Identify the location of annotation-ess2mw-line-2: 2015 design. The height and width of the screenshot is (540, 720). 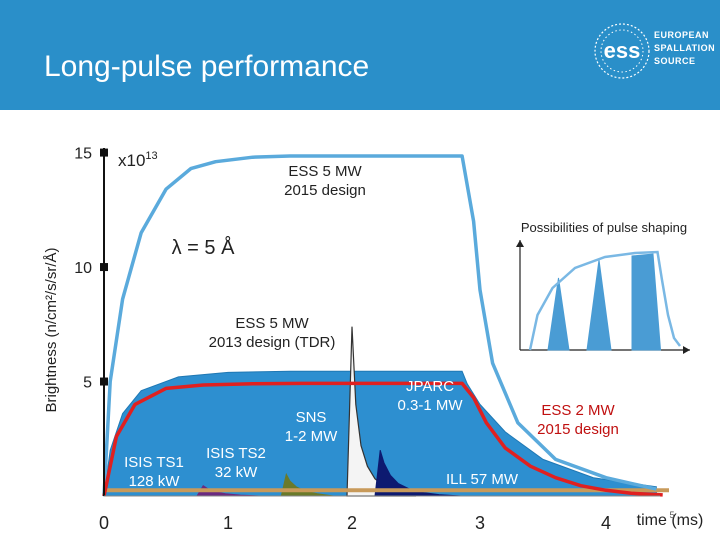
(578, 429).